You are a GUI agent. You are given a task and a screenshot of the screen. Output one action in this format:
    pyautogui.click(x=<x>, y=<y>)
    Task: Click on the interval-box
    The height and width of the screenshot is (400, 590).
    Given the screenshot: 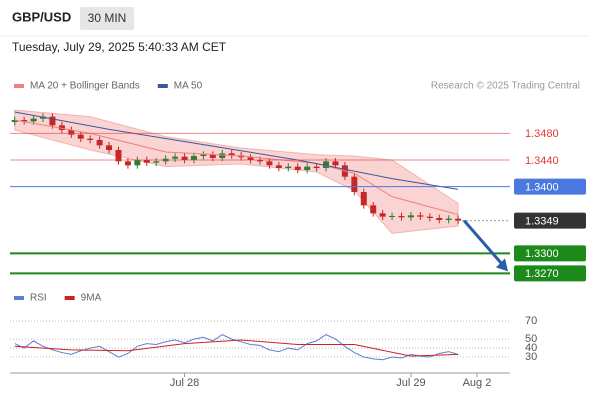 What is the action you would take?
    pyautogui.click(x=107, y=18)
    